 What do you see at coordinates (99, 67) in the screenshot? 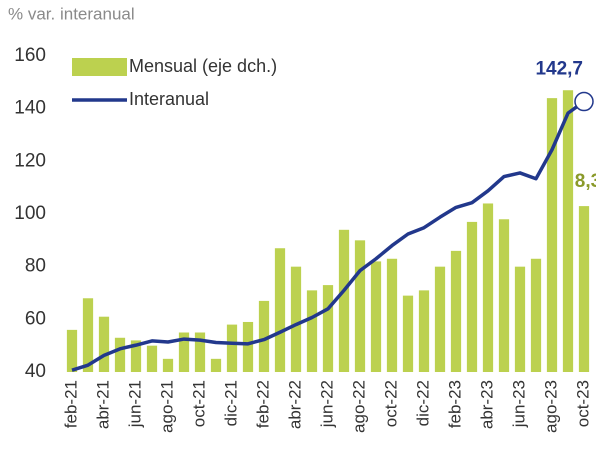
I see `legend-swatch` at bounding box center [99, 67].